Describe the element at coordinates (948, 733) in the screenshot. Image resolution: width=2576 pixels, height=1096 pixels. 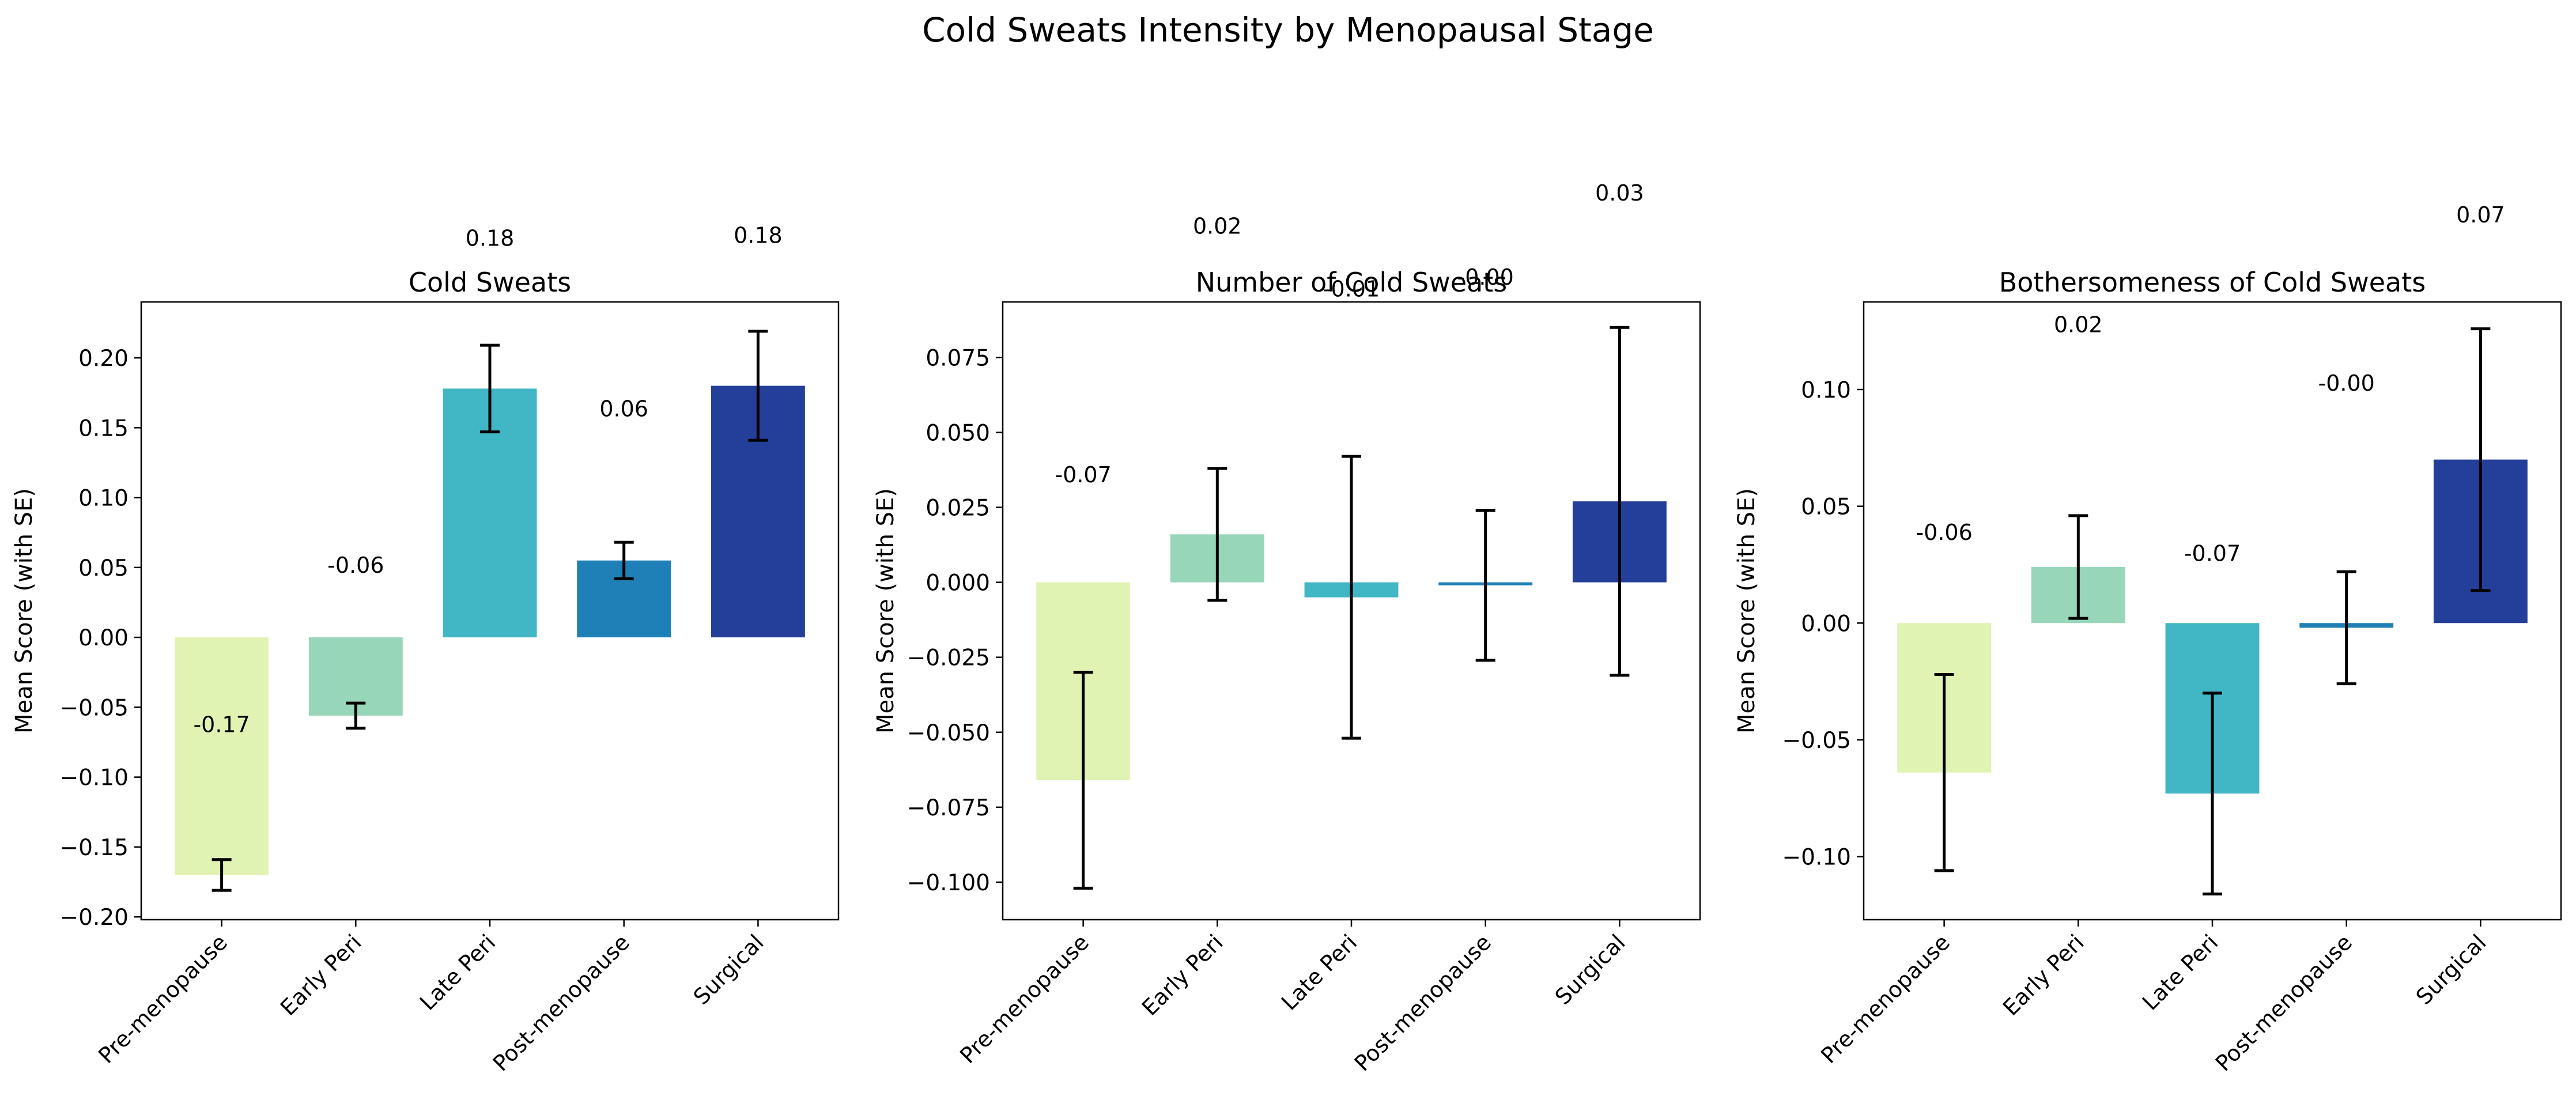
I see `y-tick-label: −0.050` at that location.